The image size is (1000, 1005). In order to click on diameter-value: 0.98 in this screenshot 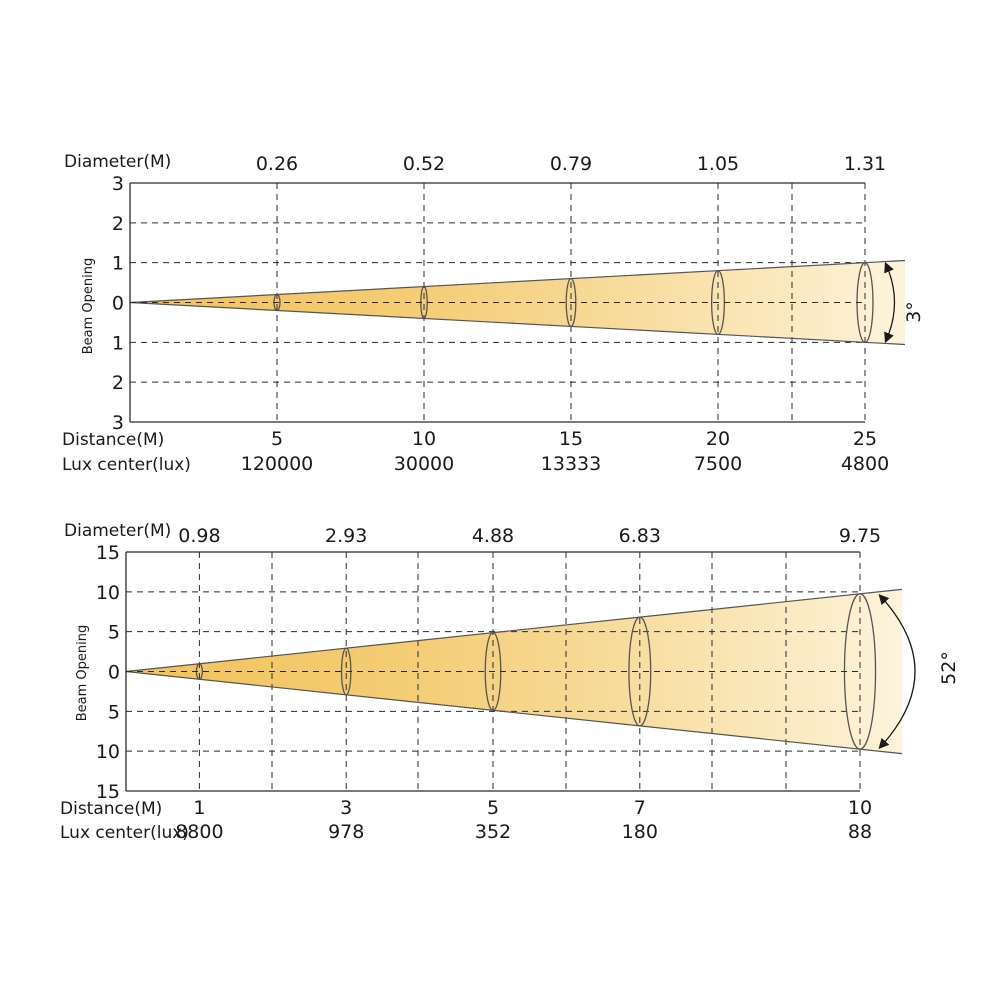, I will do `click(199, 536)`.